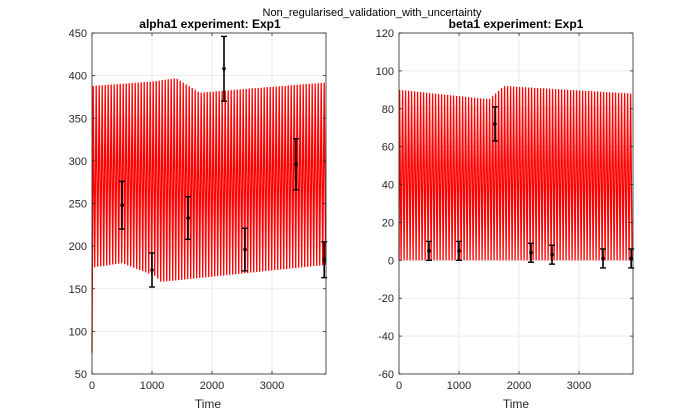  What do you see at coordinates (272, 386) in the screenshot?
I see `alpha1-x-tick-label: 3000` at bounding box center [272, 386].